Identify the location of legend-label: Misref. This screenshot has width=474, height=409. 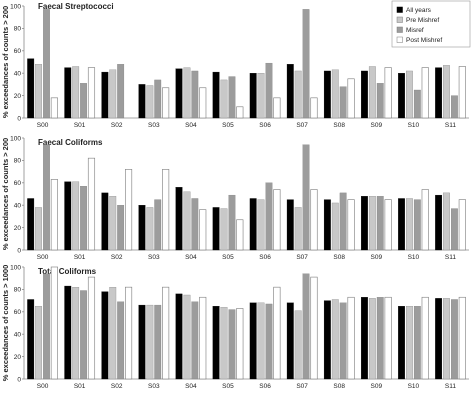
(415, 30).